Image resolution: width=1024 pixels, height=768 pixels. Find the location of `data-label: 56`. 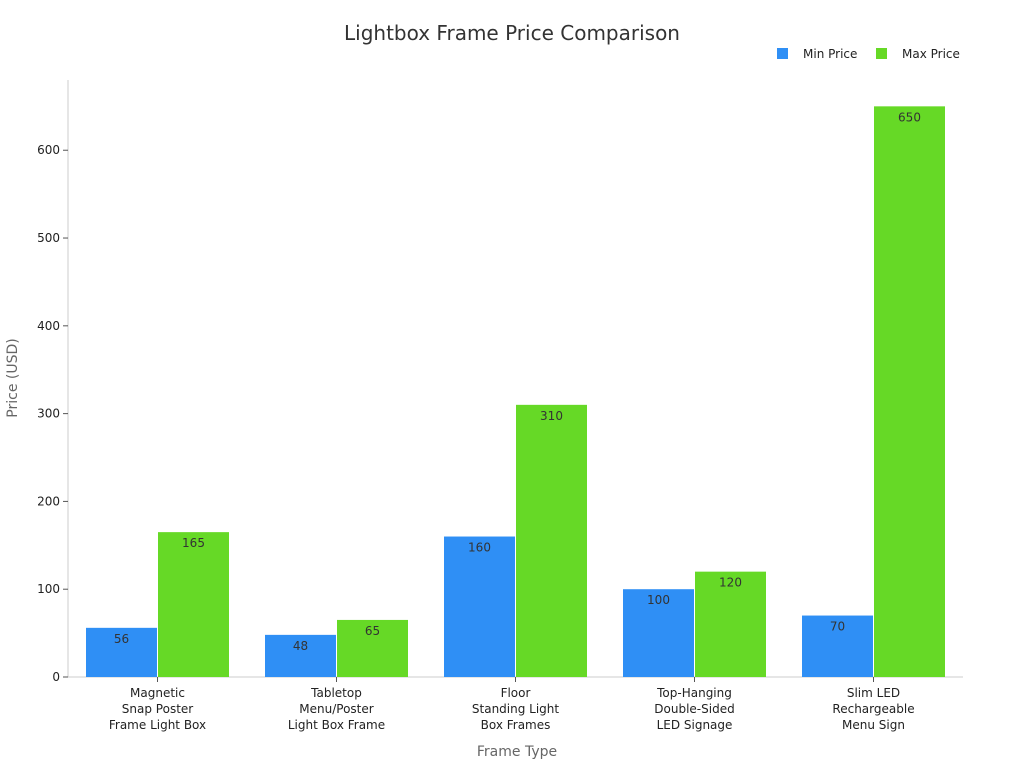

data-label: 56 is located at coordinates (121, 639).